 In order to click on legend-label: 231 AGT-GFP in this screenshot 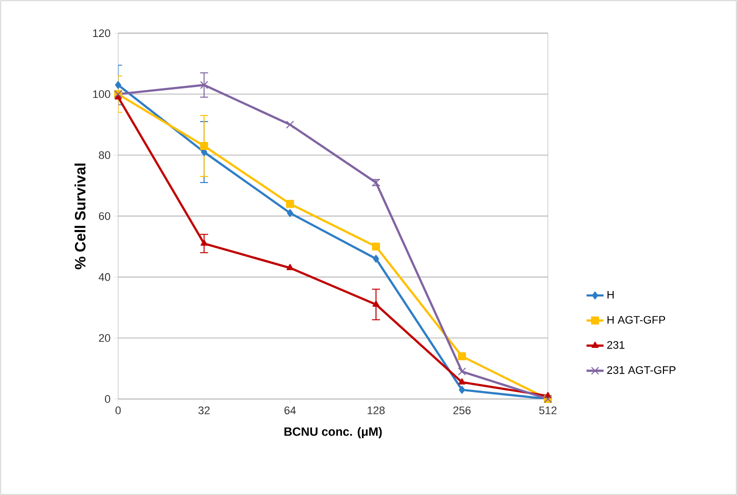, I will do `click(641, 370)`.